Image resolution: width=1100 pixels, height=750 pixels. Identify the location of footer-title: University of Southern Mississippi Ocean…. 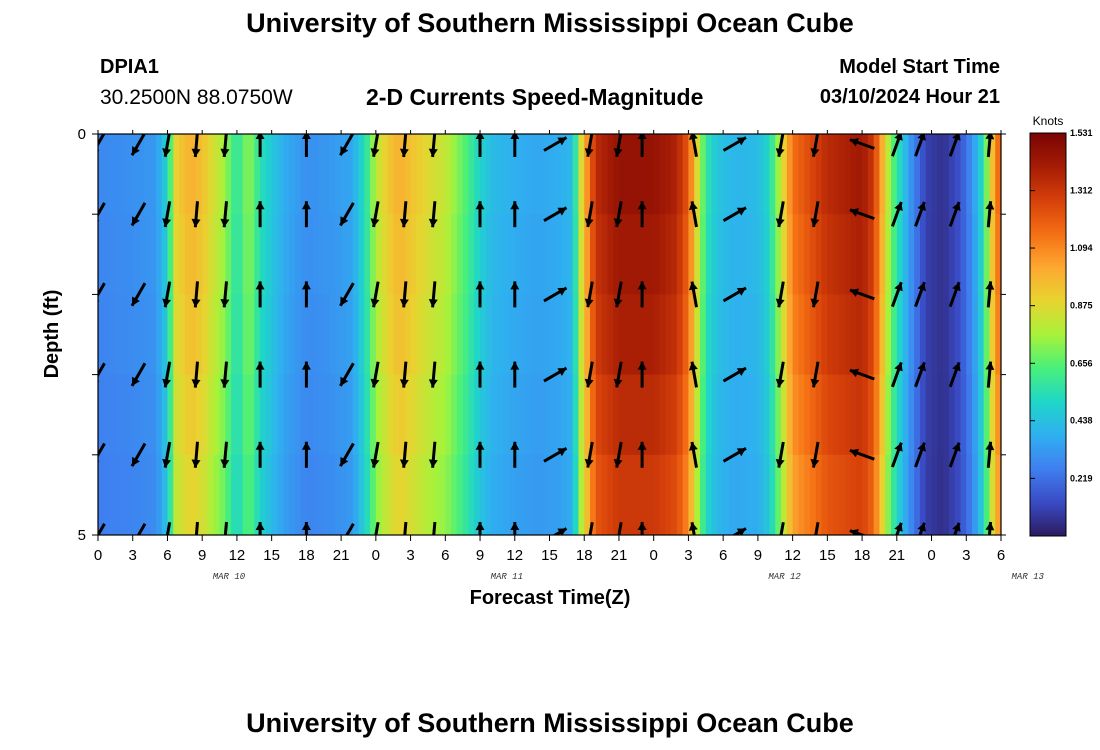
(550, 723).